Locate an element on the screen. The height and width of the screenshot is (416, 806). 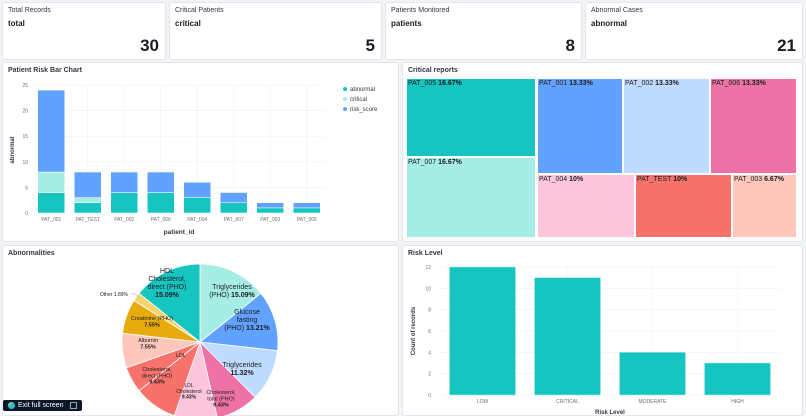
pie-label: Glucose fasting (PHO) 13.21% is located at coordinates (247, 320).